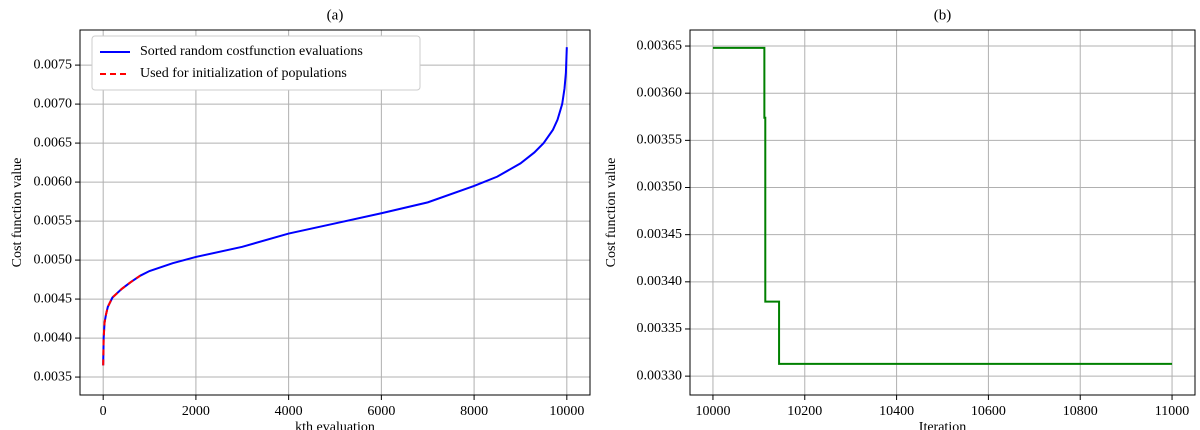 The image size is (1200, 430). Describe the element at coordinates (896, 411) in the screenshot. I see `x-tick-label: 10400` at that location.